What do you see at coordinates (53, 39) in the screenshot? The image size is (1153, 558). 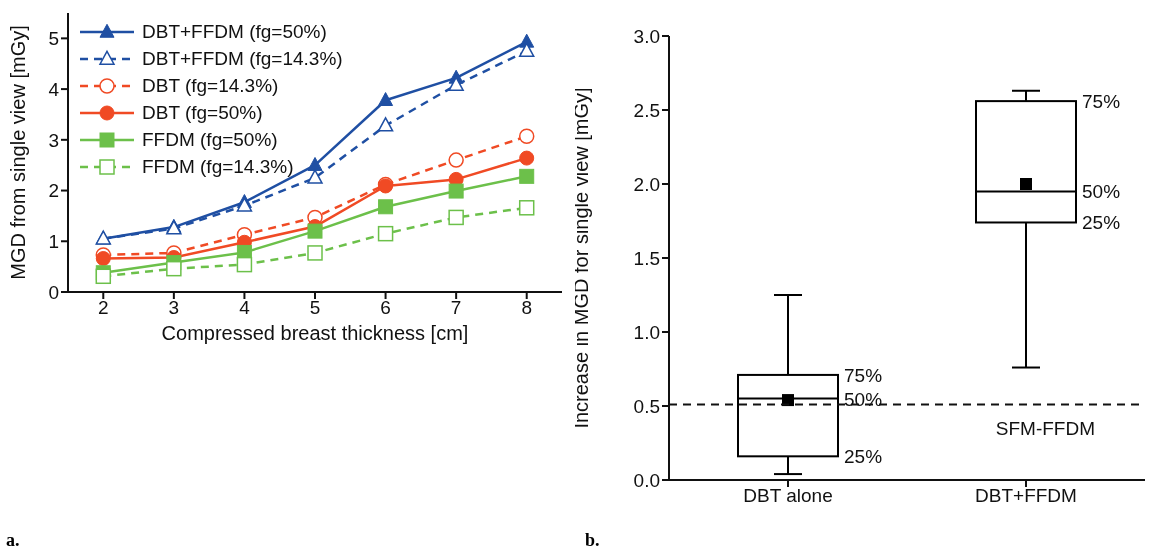 I see `y-tick-label: 5` at bounding box center [53, 39].